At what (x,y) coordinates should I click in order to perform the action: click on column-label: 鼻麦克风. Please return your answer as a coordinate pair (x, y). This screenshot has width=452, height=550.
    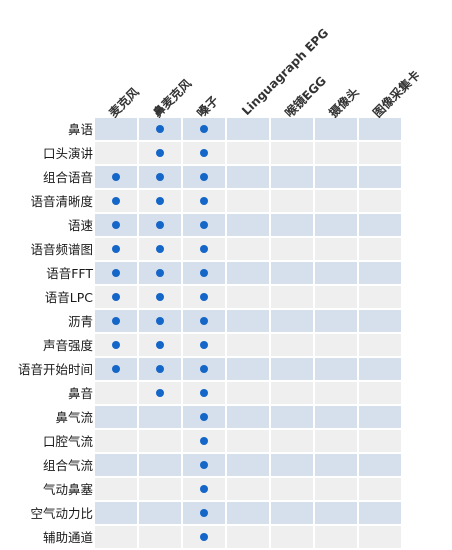
    Looking at the image, I should click on (172, 98).